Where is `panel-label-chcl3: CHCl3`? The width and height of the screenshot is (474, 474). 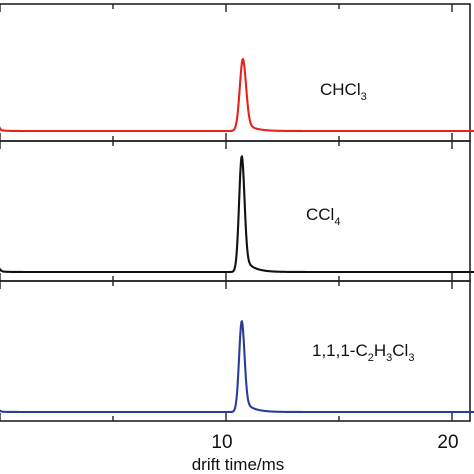
panel-label-chcl3: CHCl3 is located at coordinates (343, 91).